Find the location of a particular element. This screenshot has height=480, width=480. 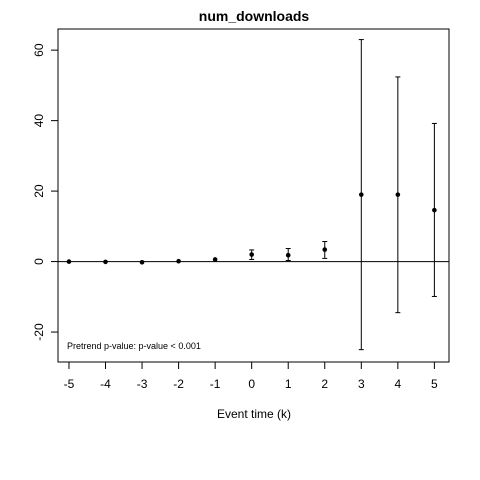

x-axis: -5 -4 -3 -2 -1 0 1 2 3 4 5 is located at coordinates (251, 376).